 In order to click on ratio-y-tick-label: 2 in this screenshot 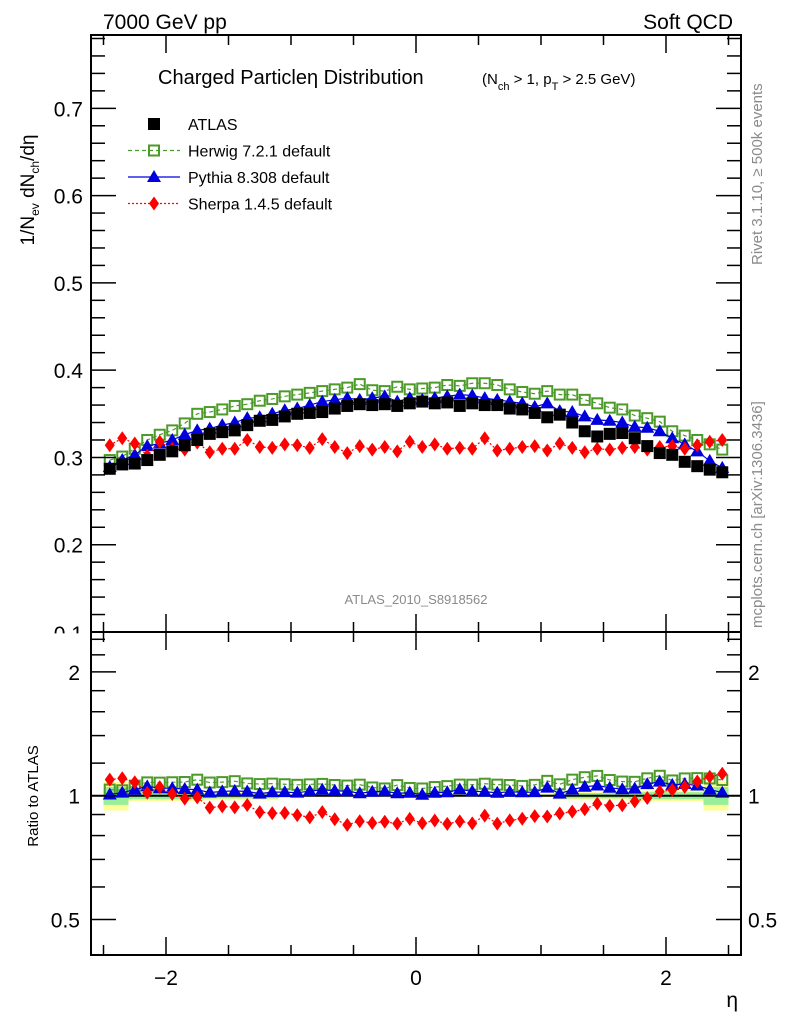, I will do `click(74, 673)`.